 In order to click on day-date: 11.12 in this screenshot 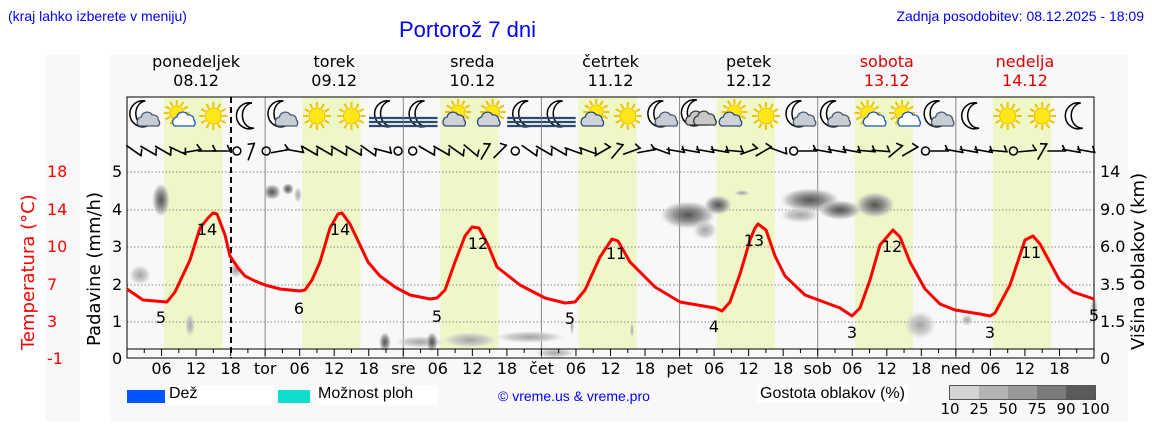, I will do `click(610, 80)`.